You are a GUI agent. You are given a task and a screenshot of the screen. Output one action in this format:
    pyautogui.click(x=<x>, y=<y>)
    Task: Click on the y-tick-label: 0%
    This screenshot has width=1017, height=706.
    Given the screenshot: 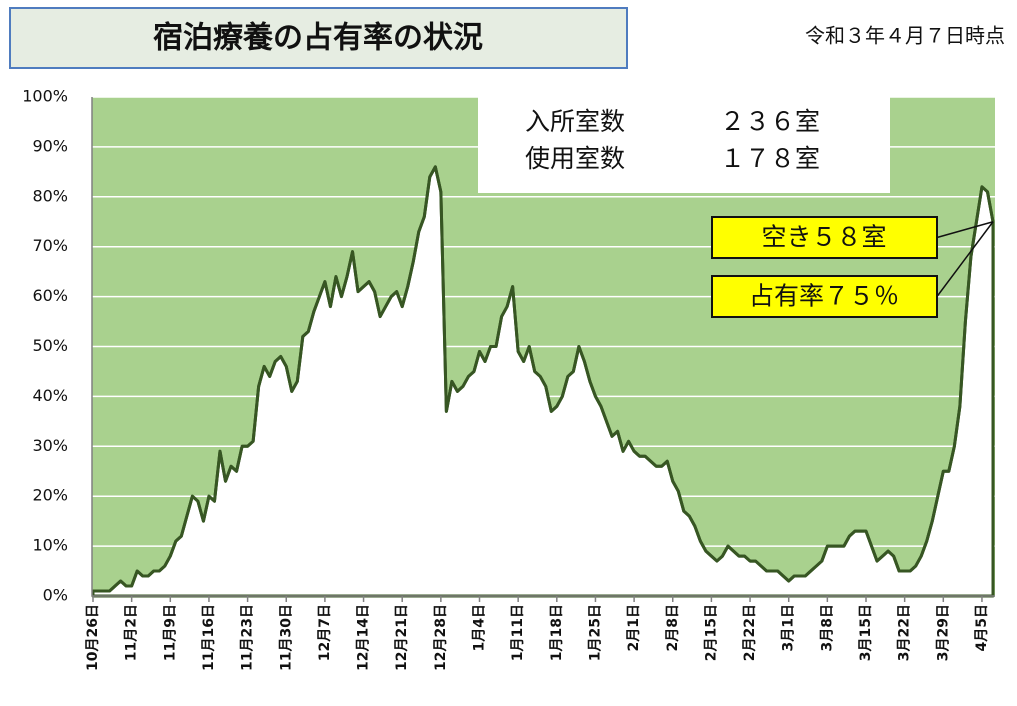 What is the action you would take?
    pyautogui.click(x=55, y=595)
    